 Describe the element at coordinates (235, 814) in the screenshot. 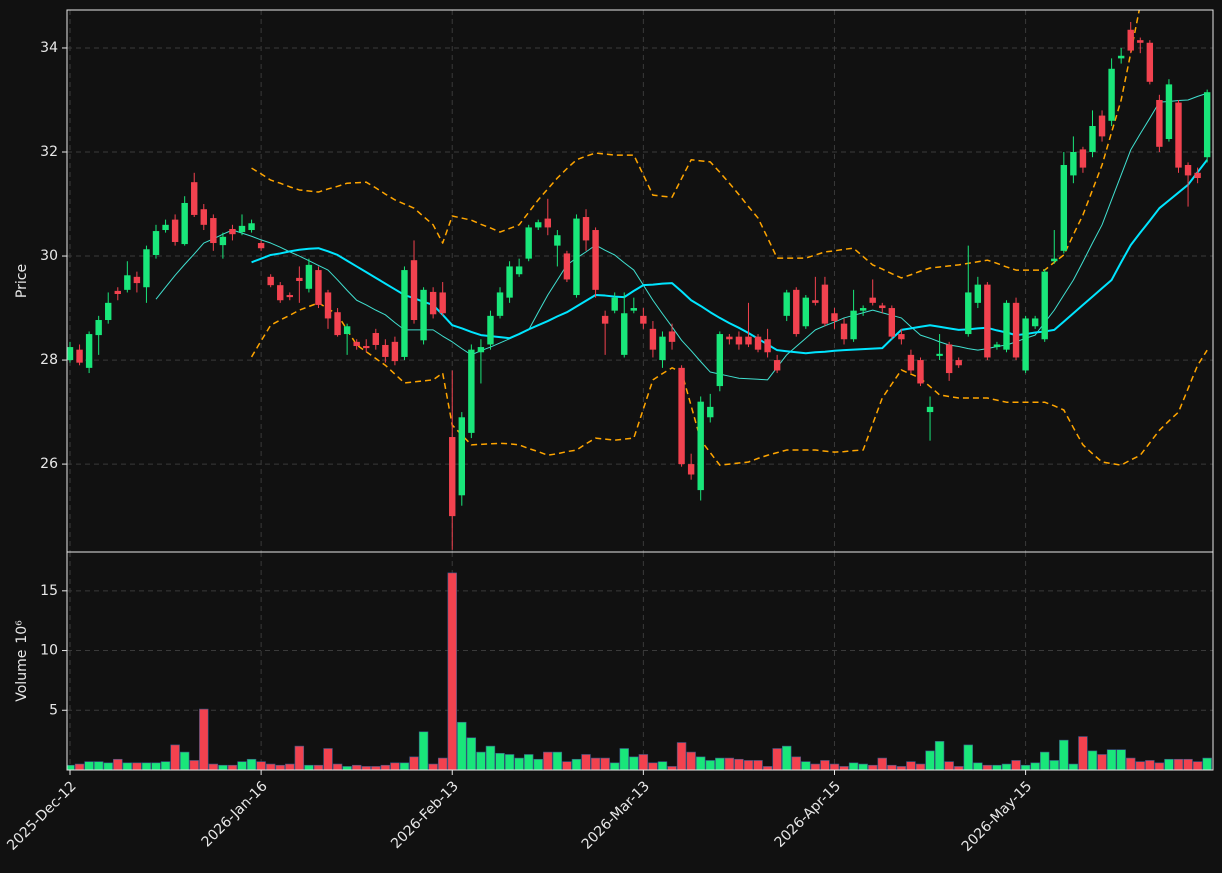

I see `x-tick-label: 2026-Jan-16` at that location.